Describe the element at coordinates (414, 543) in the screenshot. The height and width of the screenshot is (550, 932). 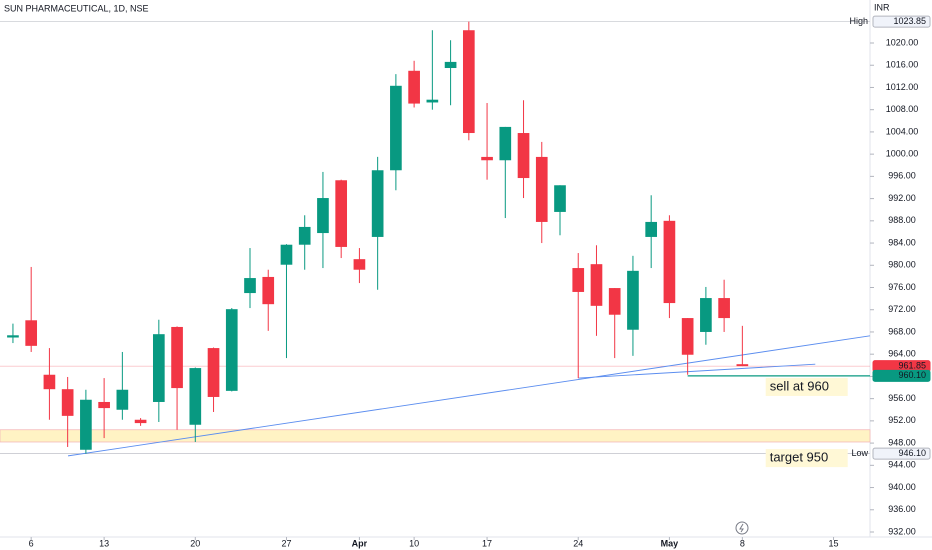
I see `x-tick-label: 10` at that location.